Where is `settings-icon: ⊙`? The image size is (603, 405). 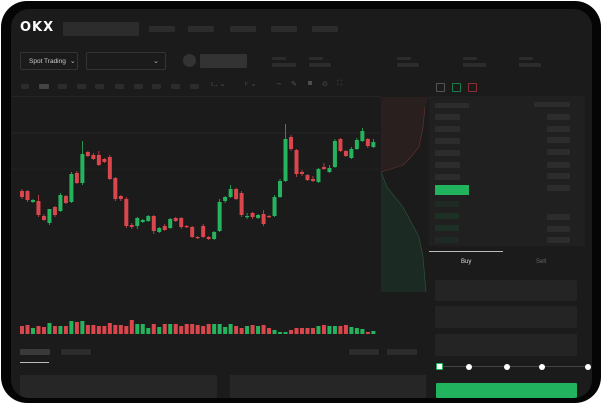
settings-icon: ⊙ is located at coordinates (325, 84).